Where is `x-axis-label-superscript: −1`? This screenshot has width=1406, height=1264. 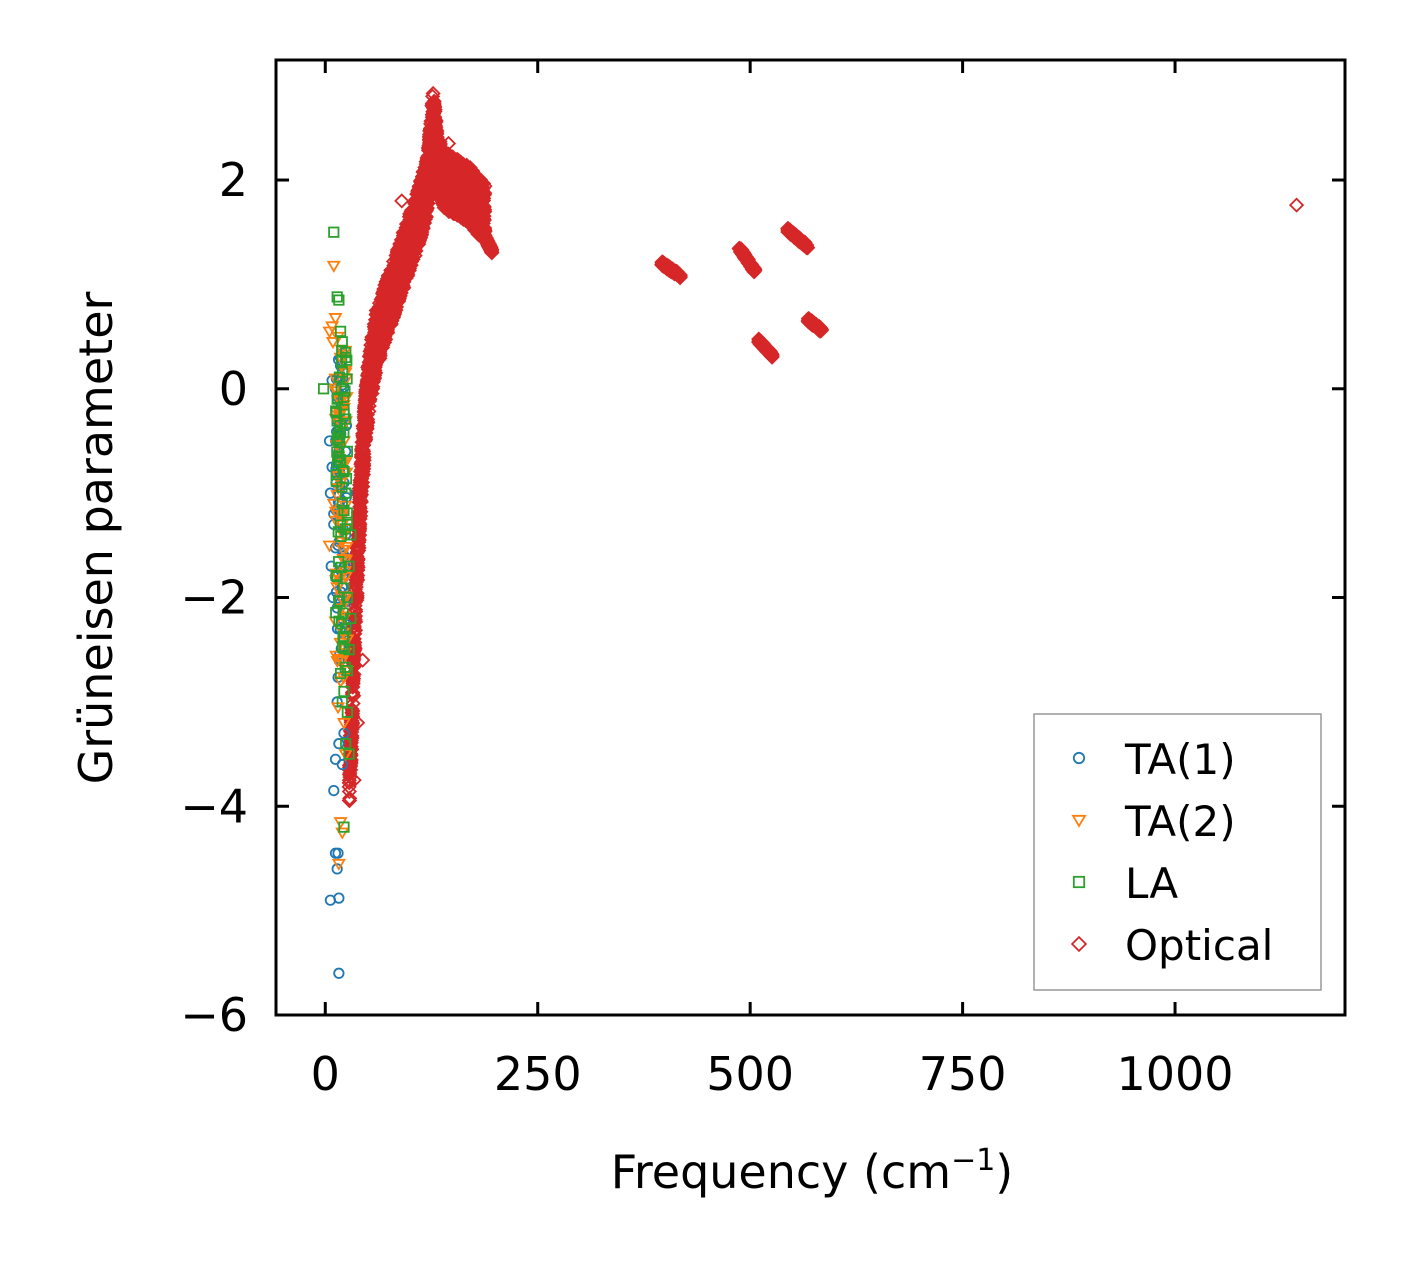
x-axis-label-superscript: −1 is located at coordinates (973, 1160).